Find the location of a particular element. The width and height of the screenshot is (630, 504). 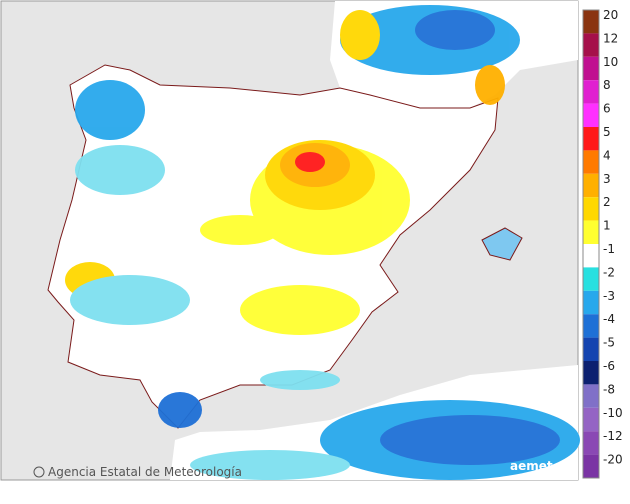

legend-frame is located at coordinates (591, 244).